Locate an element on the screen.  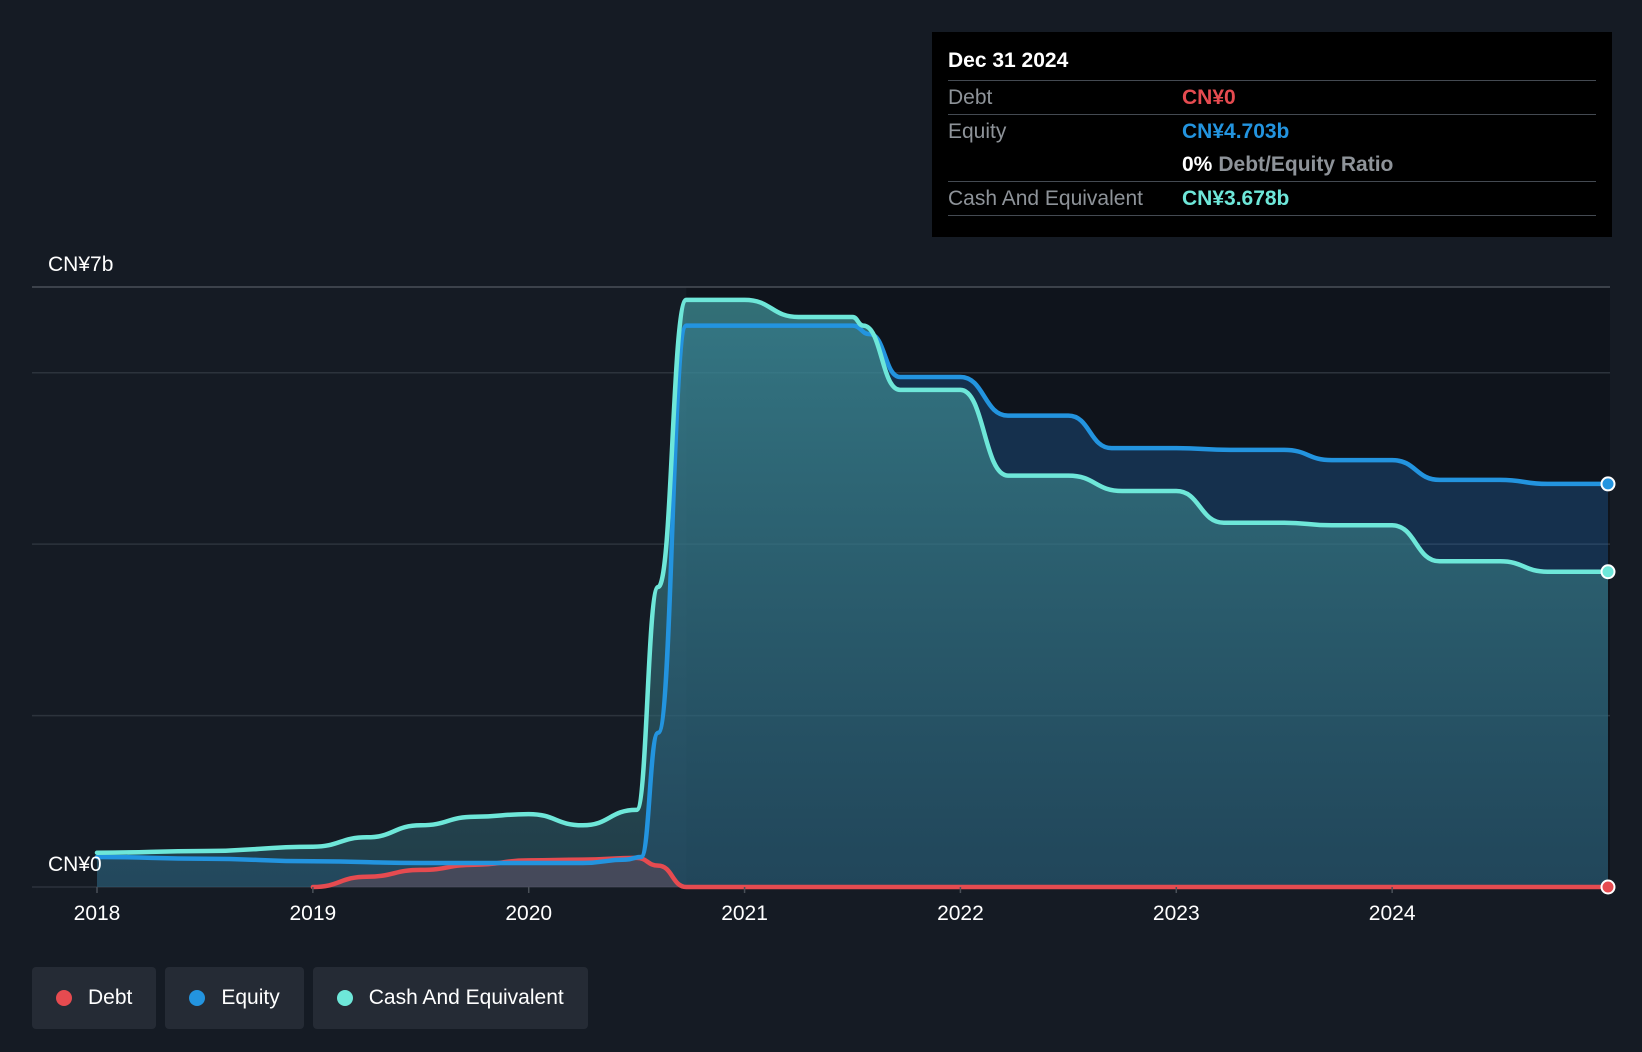
legend-item-cash: Cash And Equivalent is located at coordinates (450, 998).